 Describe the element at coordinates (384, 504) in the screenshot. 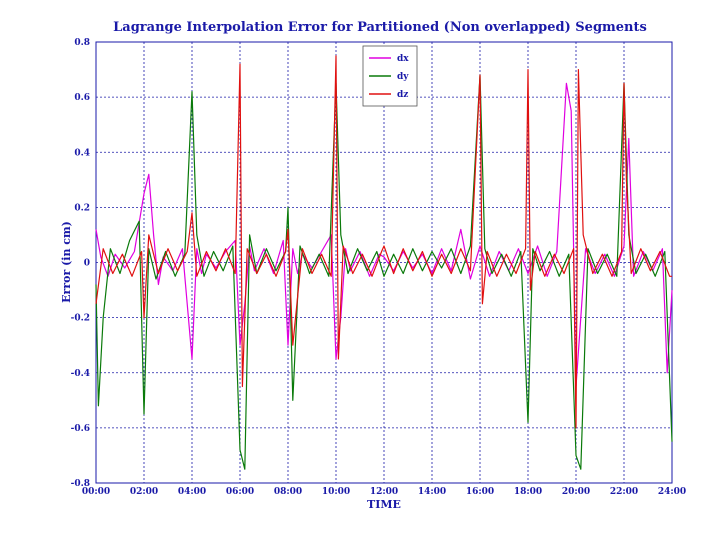

I see `x-axis-label: TIME` at that location.